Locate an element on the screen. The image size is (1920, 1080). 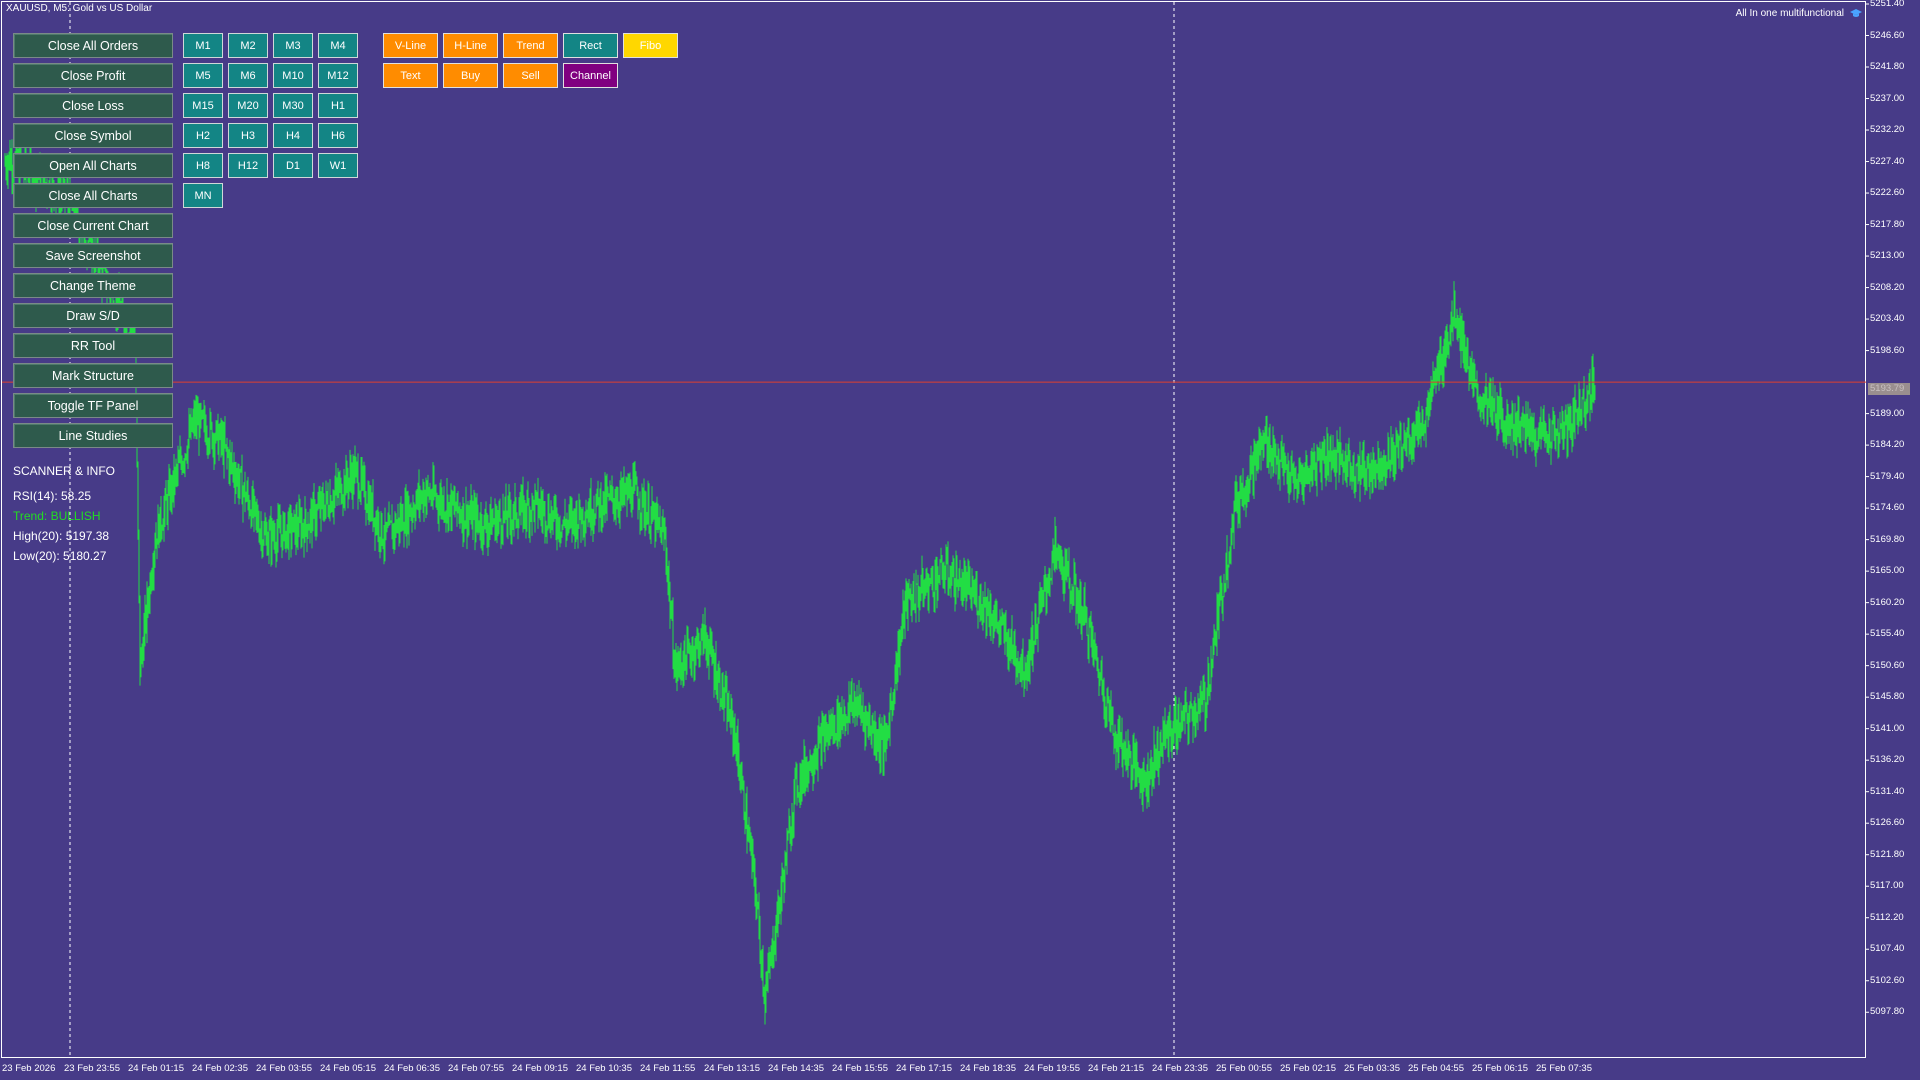
time-tick-label: 24 Feb 13:15 is located at coordinates (732, 1068).